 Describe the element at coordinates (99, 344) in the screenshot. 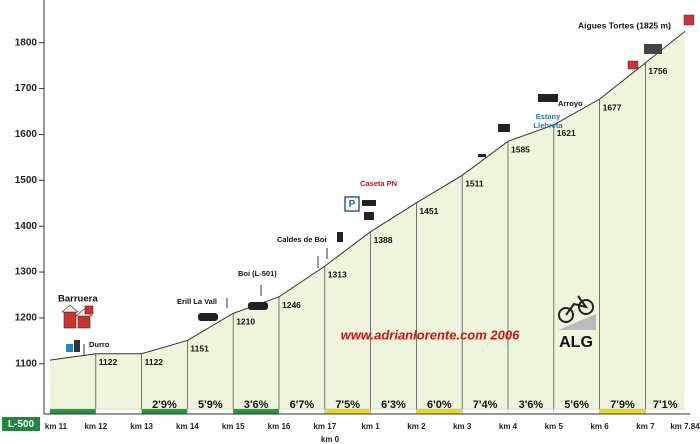

I see `place-label: Durro` at that location.